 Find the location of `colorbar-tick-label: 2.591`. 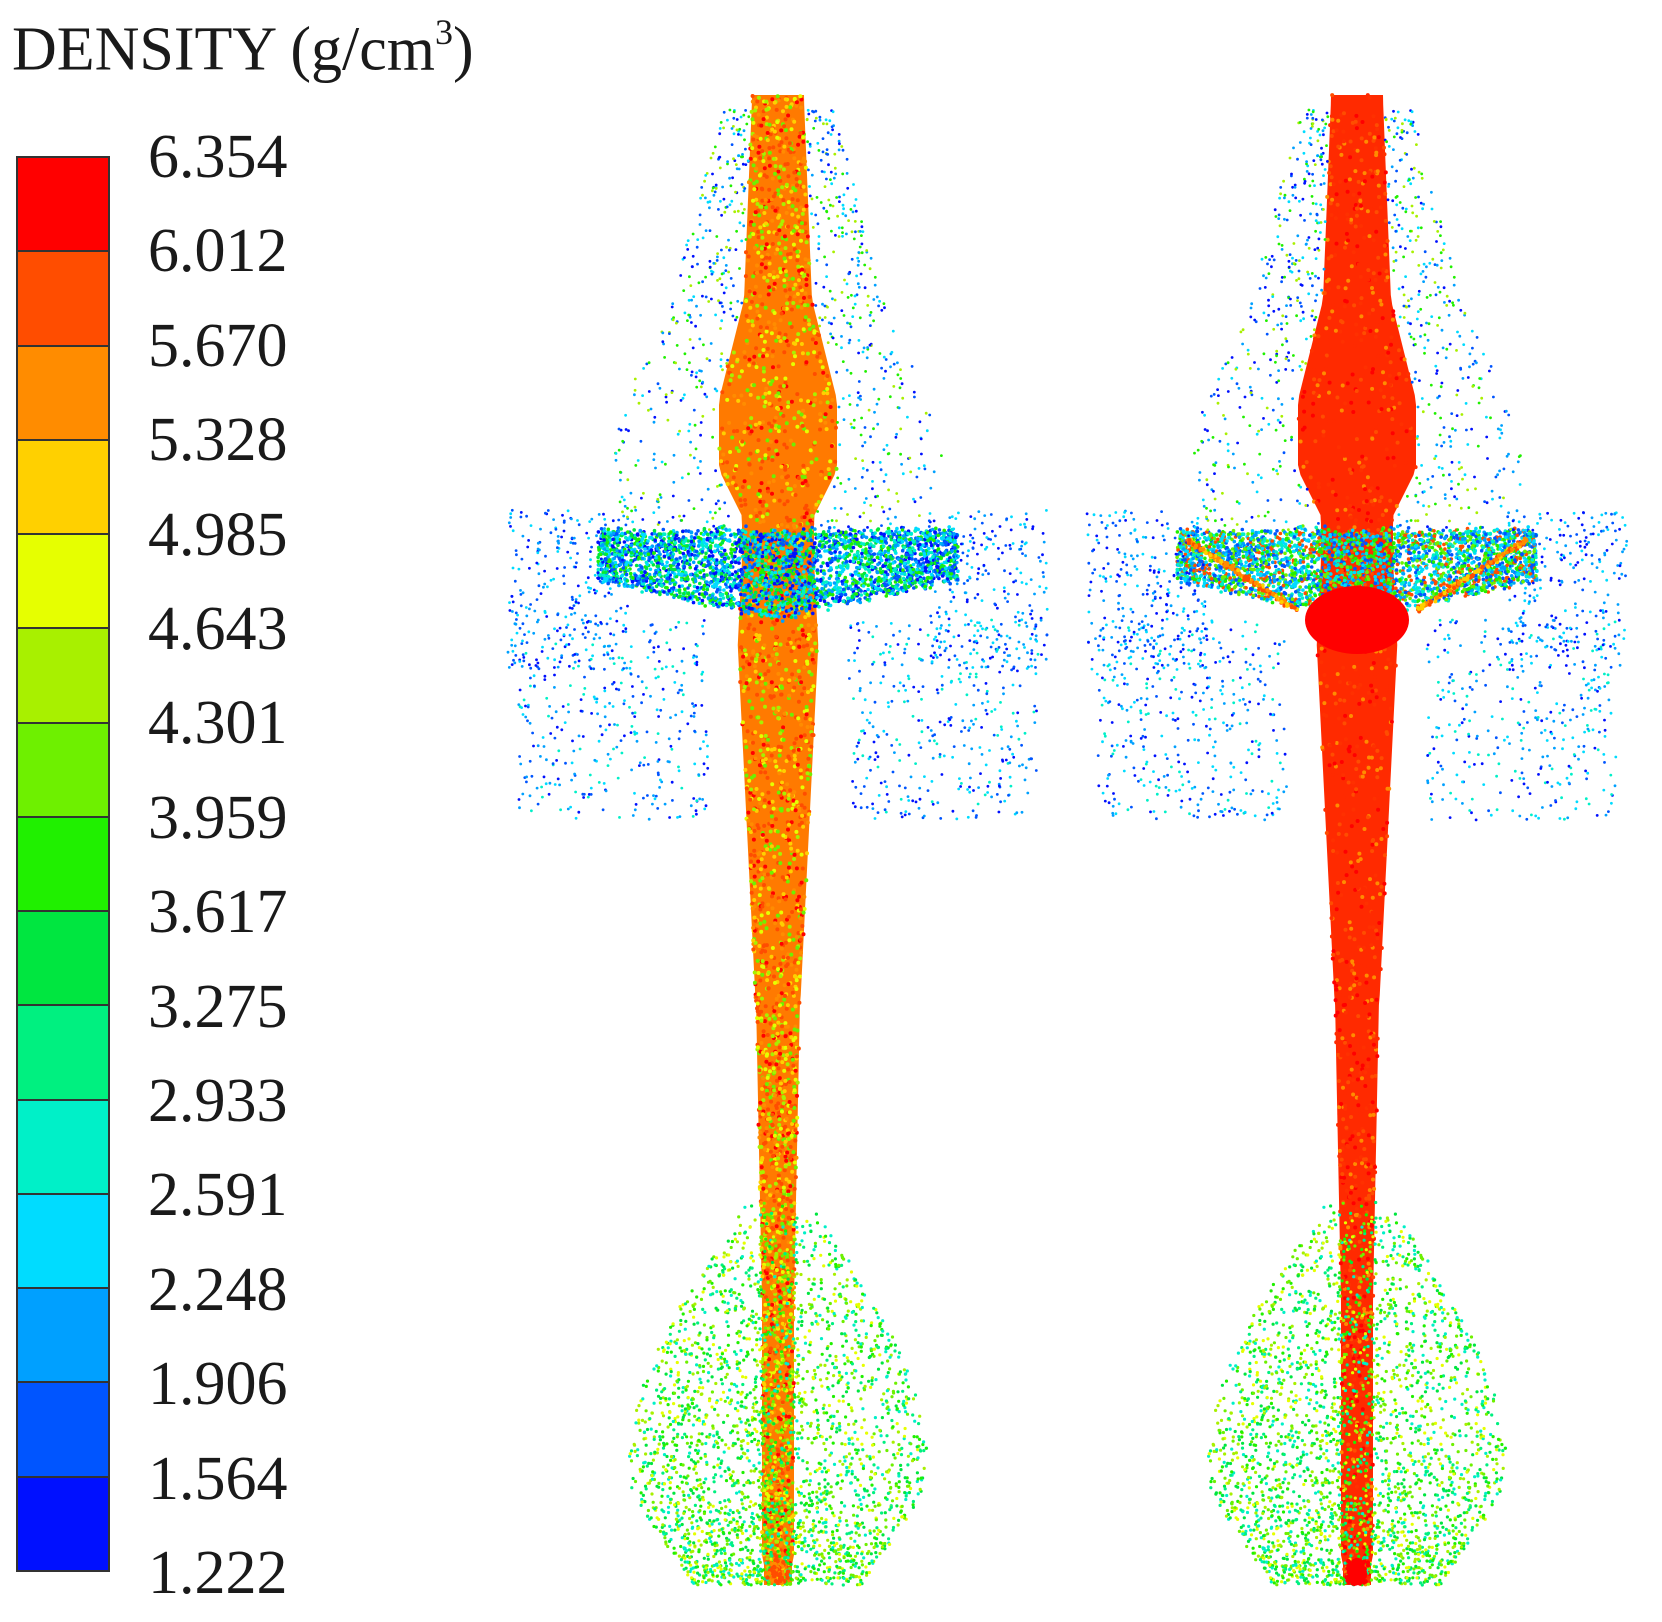

colorbar-tick-label: 2.591 is located at coordinates (218, 1195).